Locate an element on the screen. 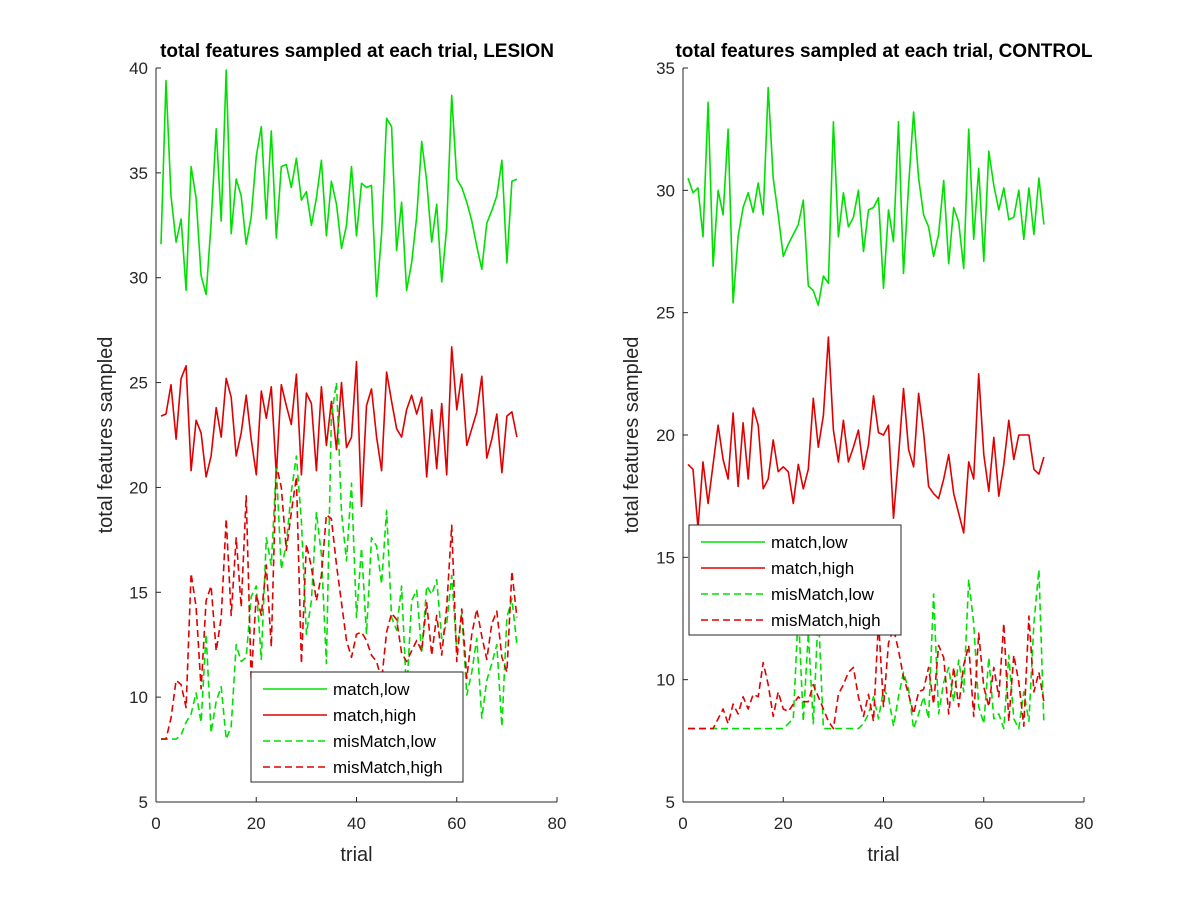 Image resolution: width=1200 pixels, height=900 pixels. control-y-tick-label: 10 is located at coordinates (665, 680).